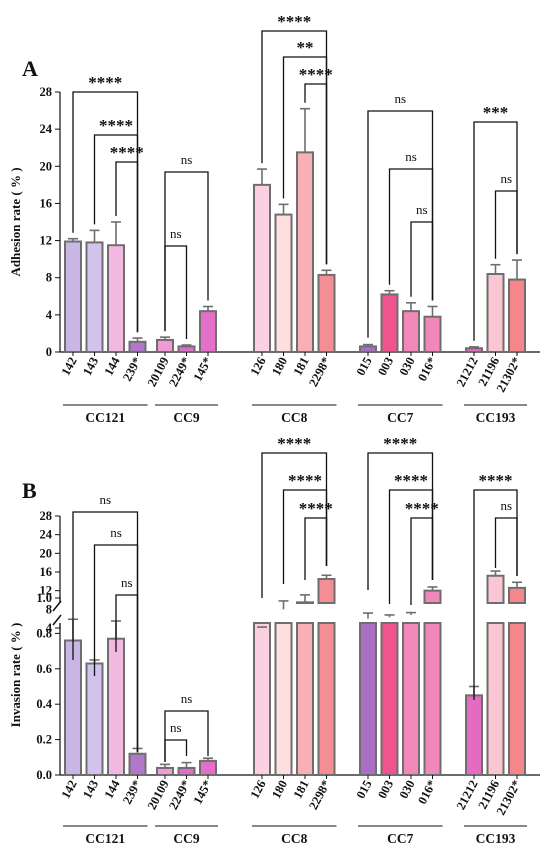 The height and width of the screenshot is (858, 550). I want to click on x-tick-label: 126, so click(257, 789).